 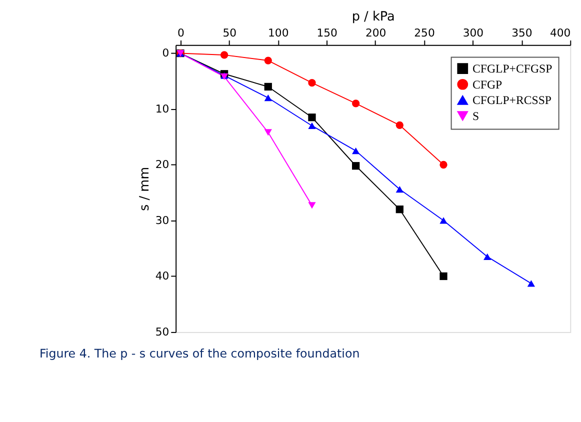 I want to click on x-tick-label: 50, so click(x=229, y=33).